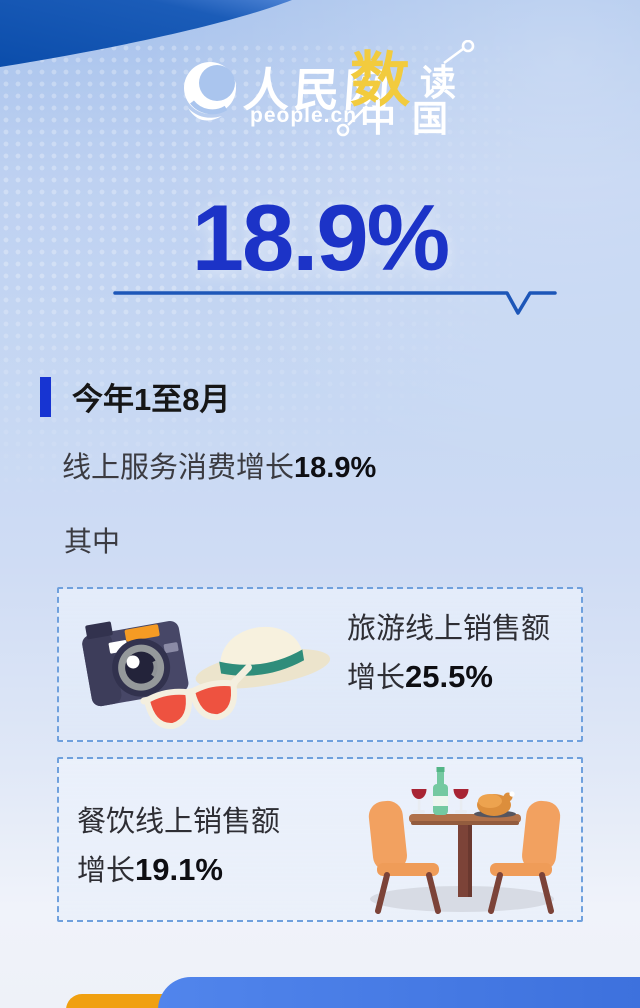 This screenshot has width=640, height=1008. I want to click on wine-glass-left, so click(419, 801).